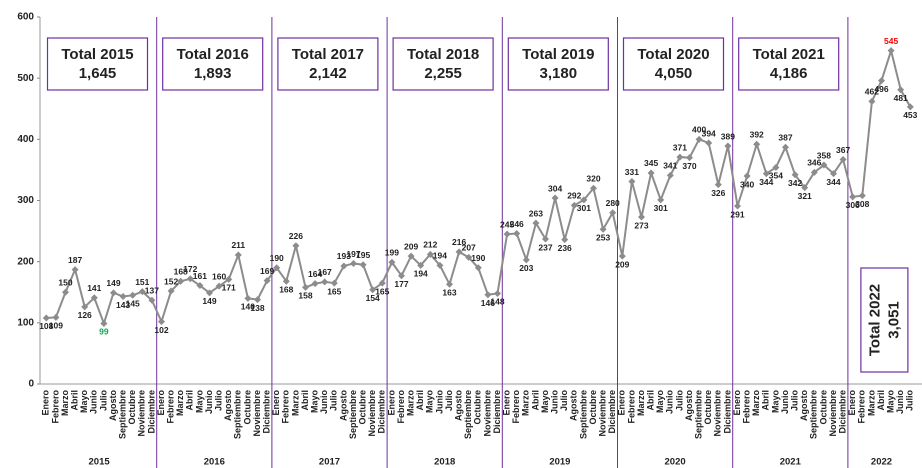 The width and height of the screenshot is (922, 468). Describe the element at coordinates (673, 54) in the screenshot. I see `total-title: Total 2020` at that location.